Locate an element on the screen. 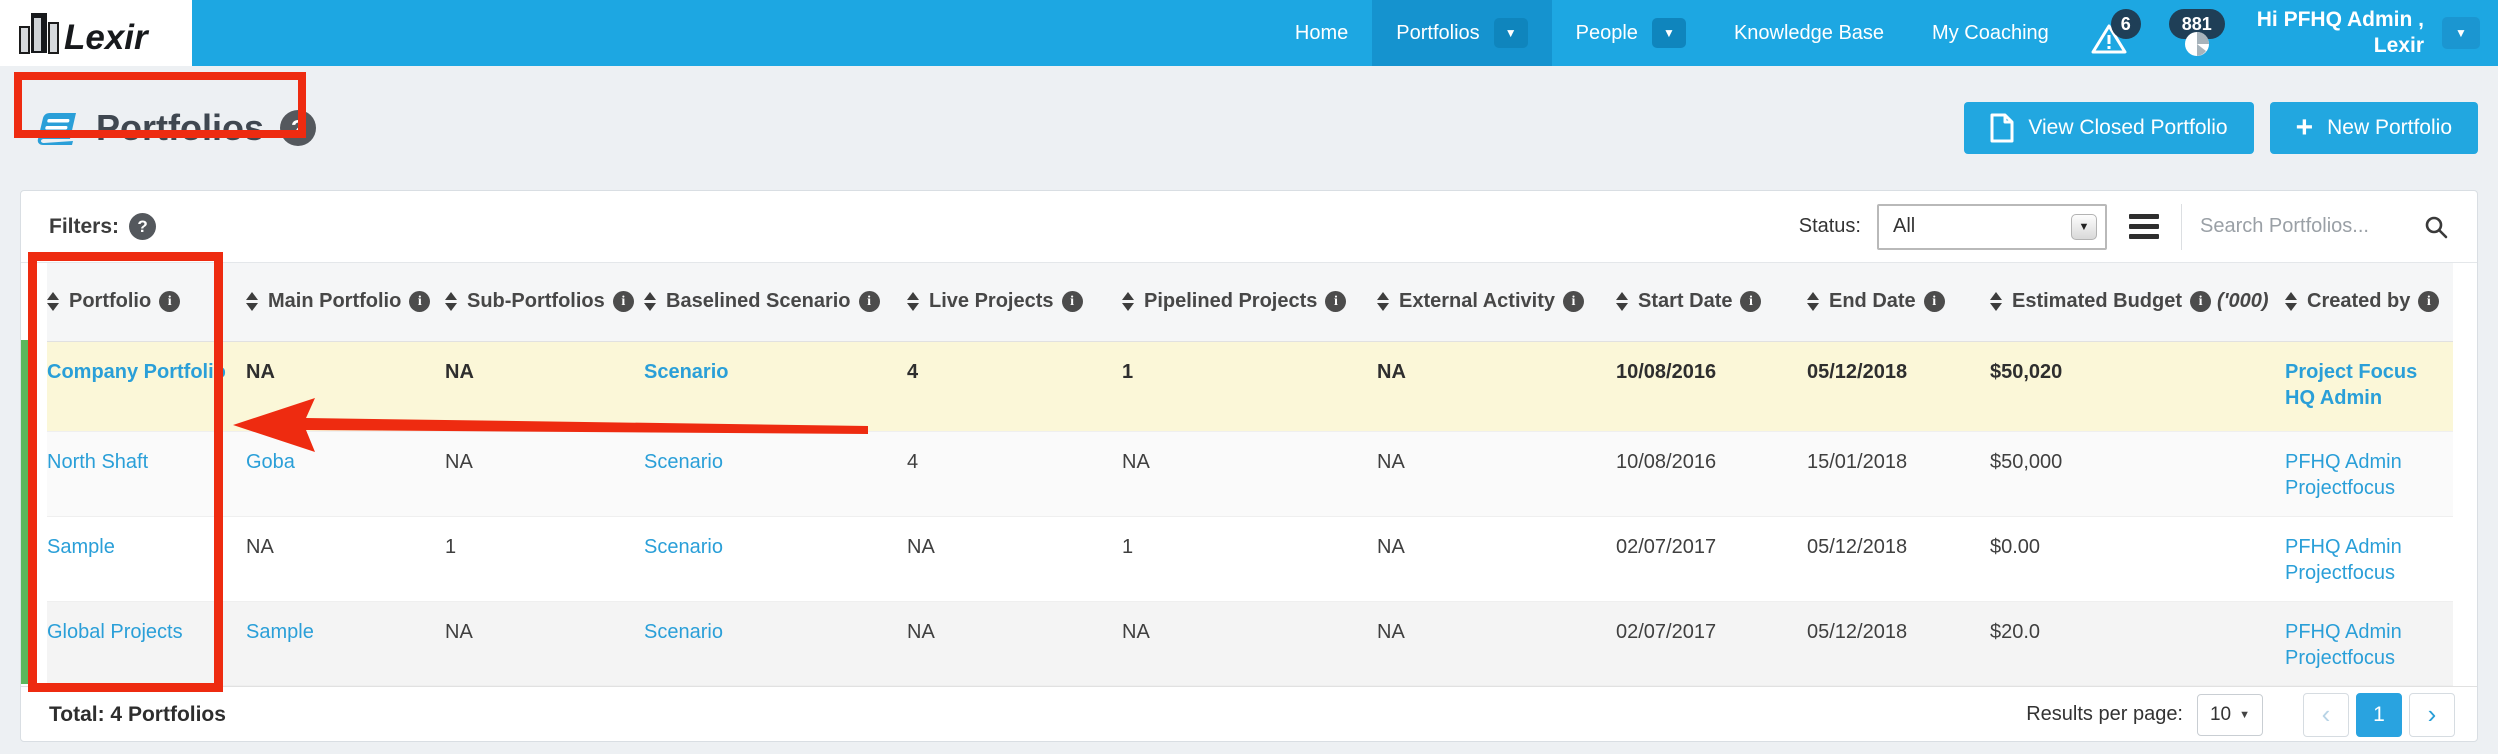  column-header-created-by: Created by i is located at coordinates (2369, 302).